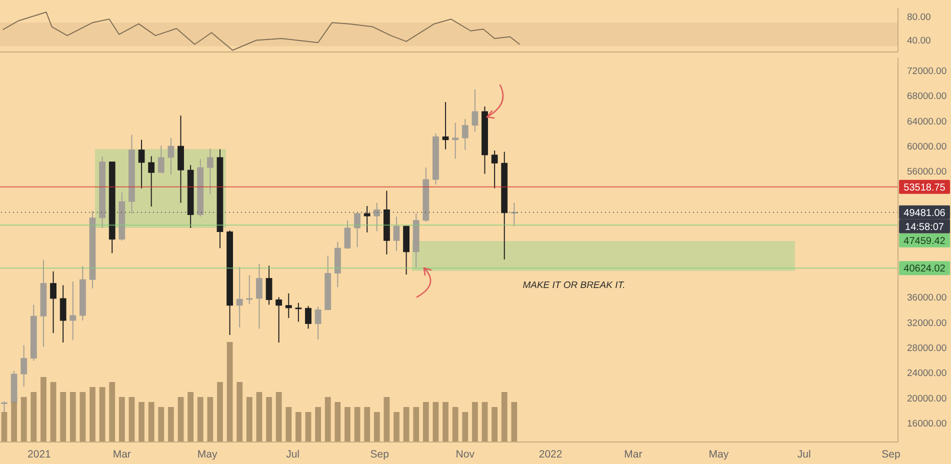 Image resolution: width=951 pixels, height=464 pixels. What do you see at coordinates (927, 96) in the screenshot?
I see `y-tick-label: 68000.00` at bounding box center [927, 96].